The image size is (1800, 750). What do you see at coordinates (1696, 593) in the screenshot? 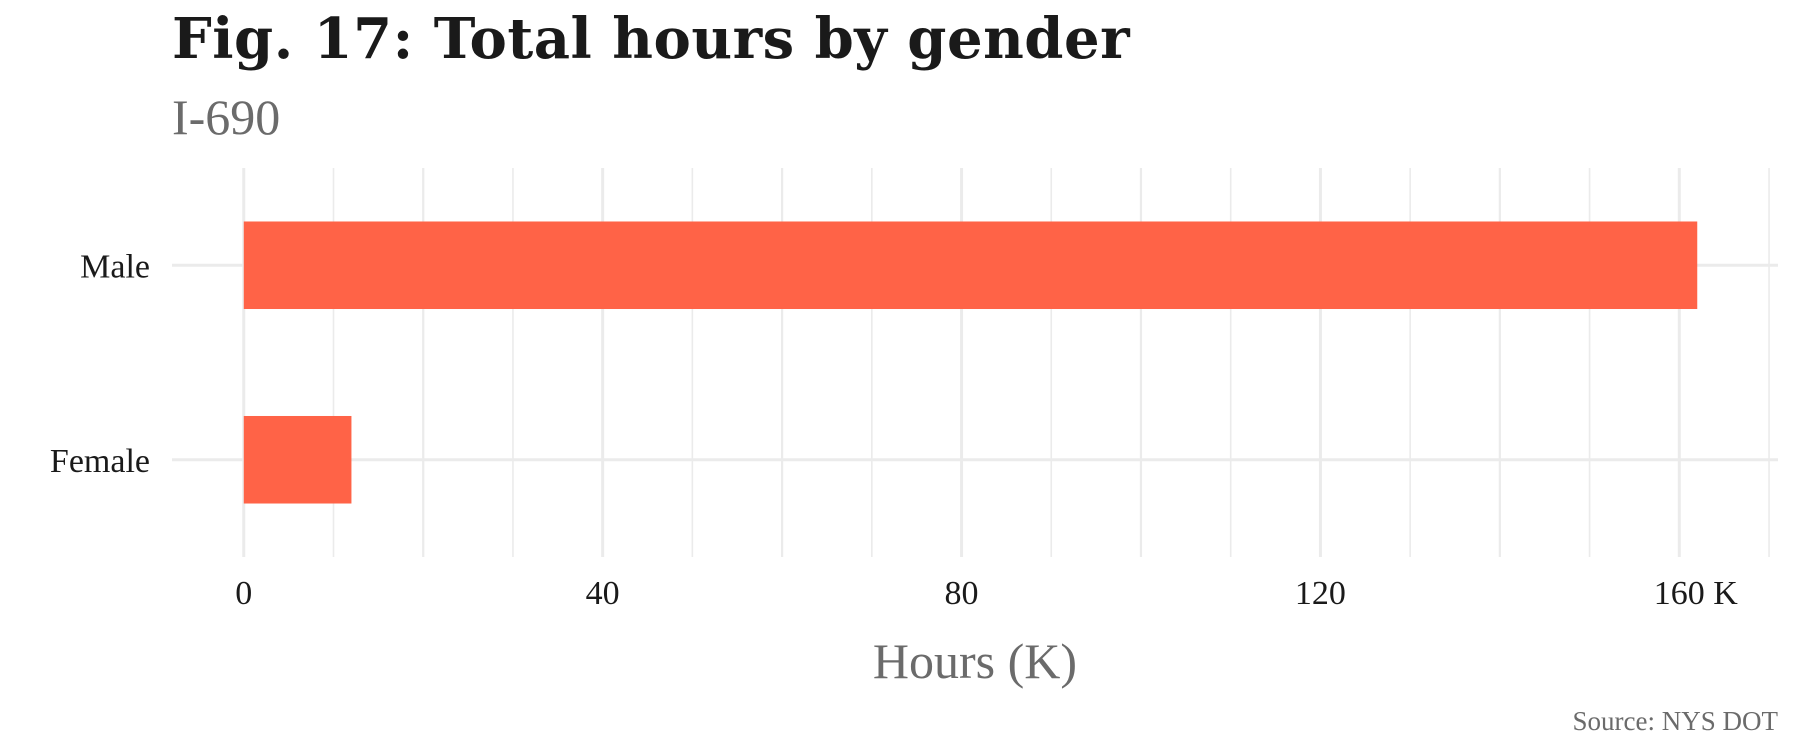
I see `x-tick-label: 160 K` at bounding box center [1696, 593].